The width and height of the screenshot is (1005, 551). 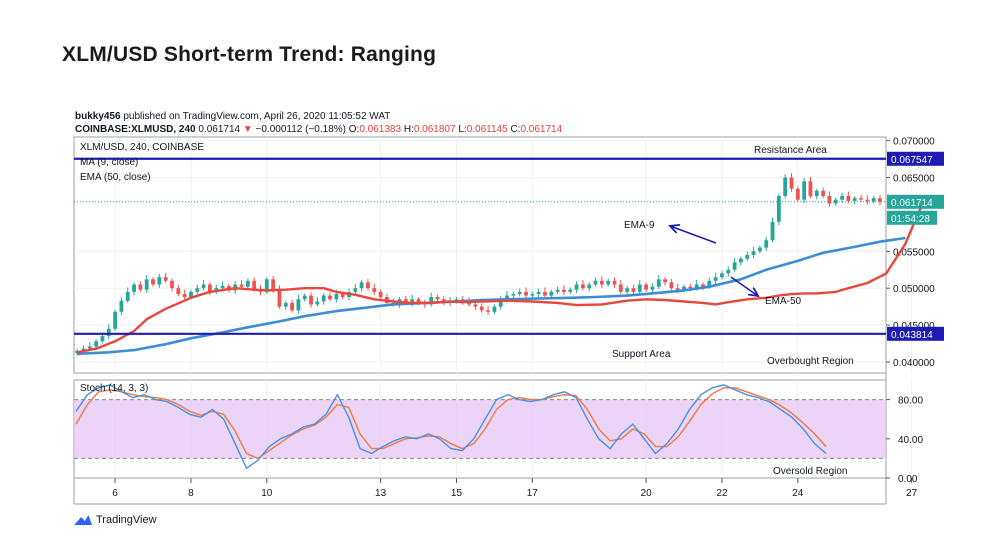 What do you see at coordinates (641, 354) in the screenshot?
I see `support-label: Support Area` at bounding box center [641, 354].